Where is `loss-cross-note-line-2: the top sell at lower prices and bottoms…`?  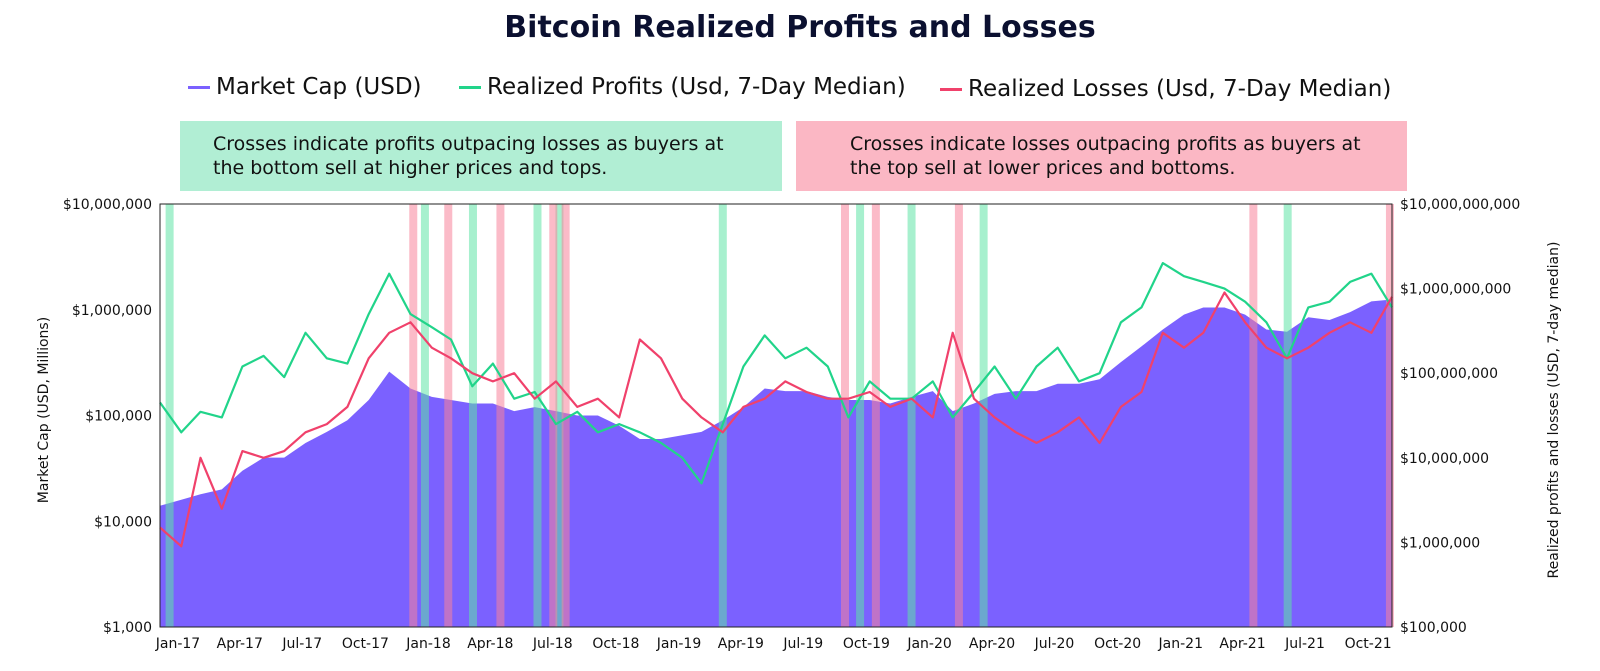
loss-cross-note-line-2: the top sell at lower prices and bottoms… is located at coordinates (1043, 168).